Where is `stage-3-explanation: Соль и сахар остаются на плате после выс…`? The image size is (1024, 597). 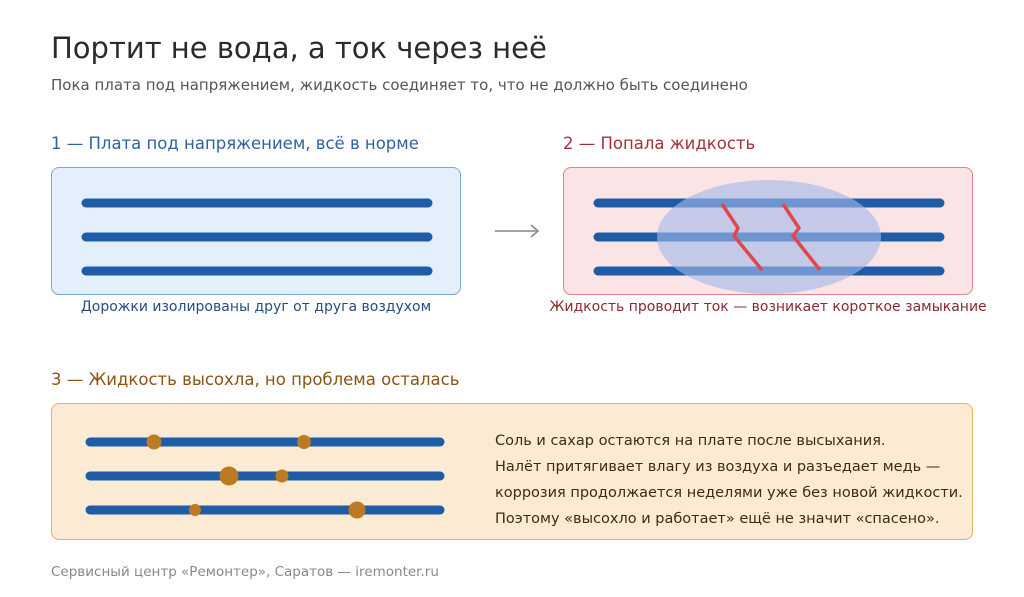 stage-3-explanation: Соль и сахар остаются на плате после выс… is located at coordinates (729, 480).